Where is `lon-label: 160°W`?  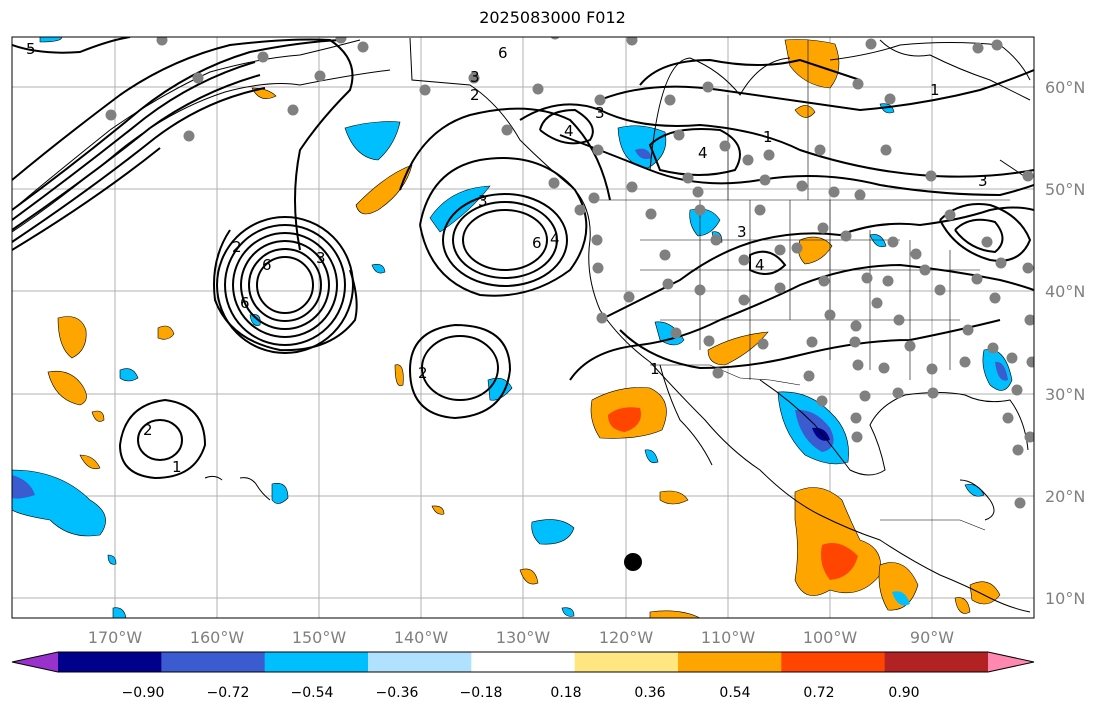 lon-label: 160°W is located at coordinates (217, 637).